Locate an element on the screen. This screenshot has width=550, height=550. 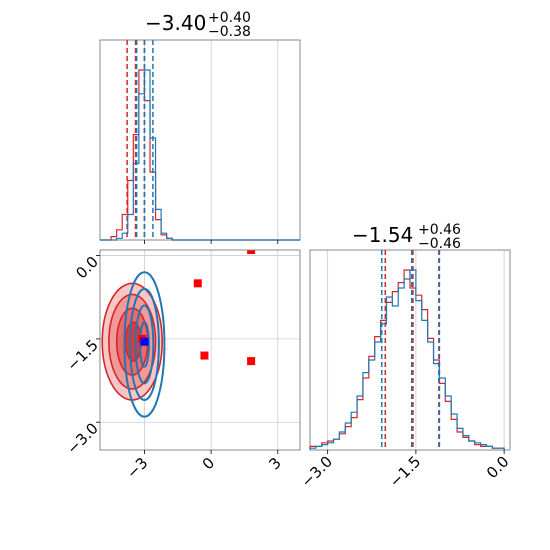
title-right-sup: +0.46 is located at coordinates (439, 230).